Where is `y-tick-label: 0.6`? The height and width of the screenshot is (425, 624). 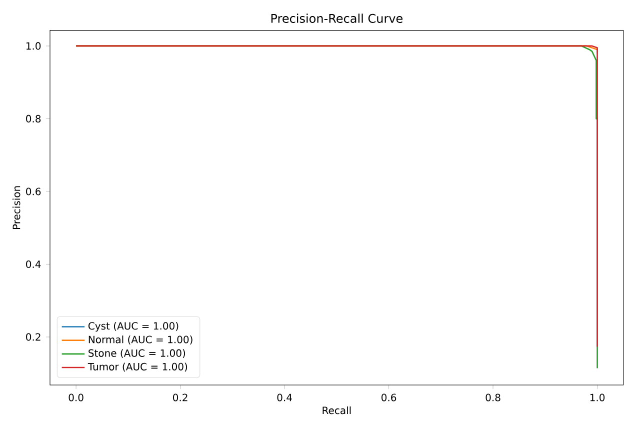 y-tick-label: 0.6 is located at coordinates (33, 192).